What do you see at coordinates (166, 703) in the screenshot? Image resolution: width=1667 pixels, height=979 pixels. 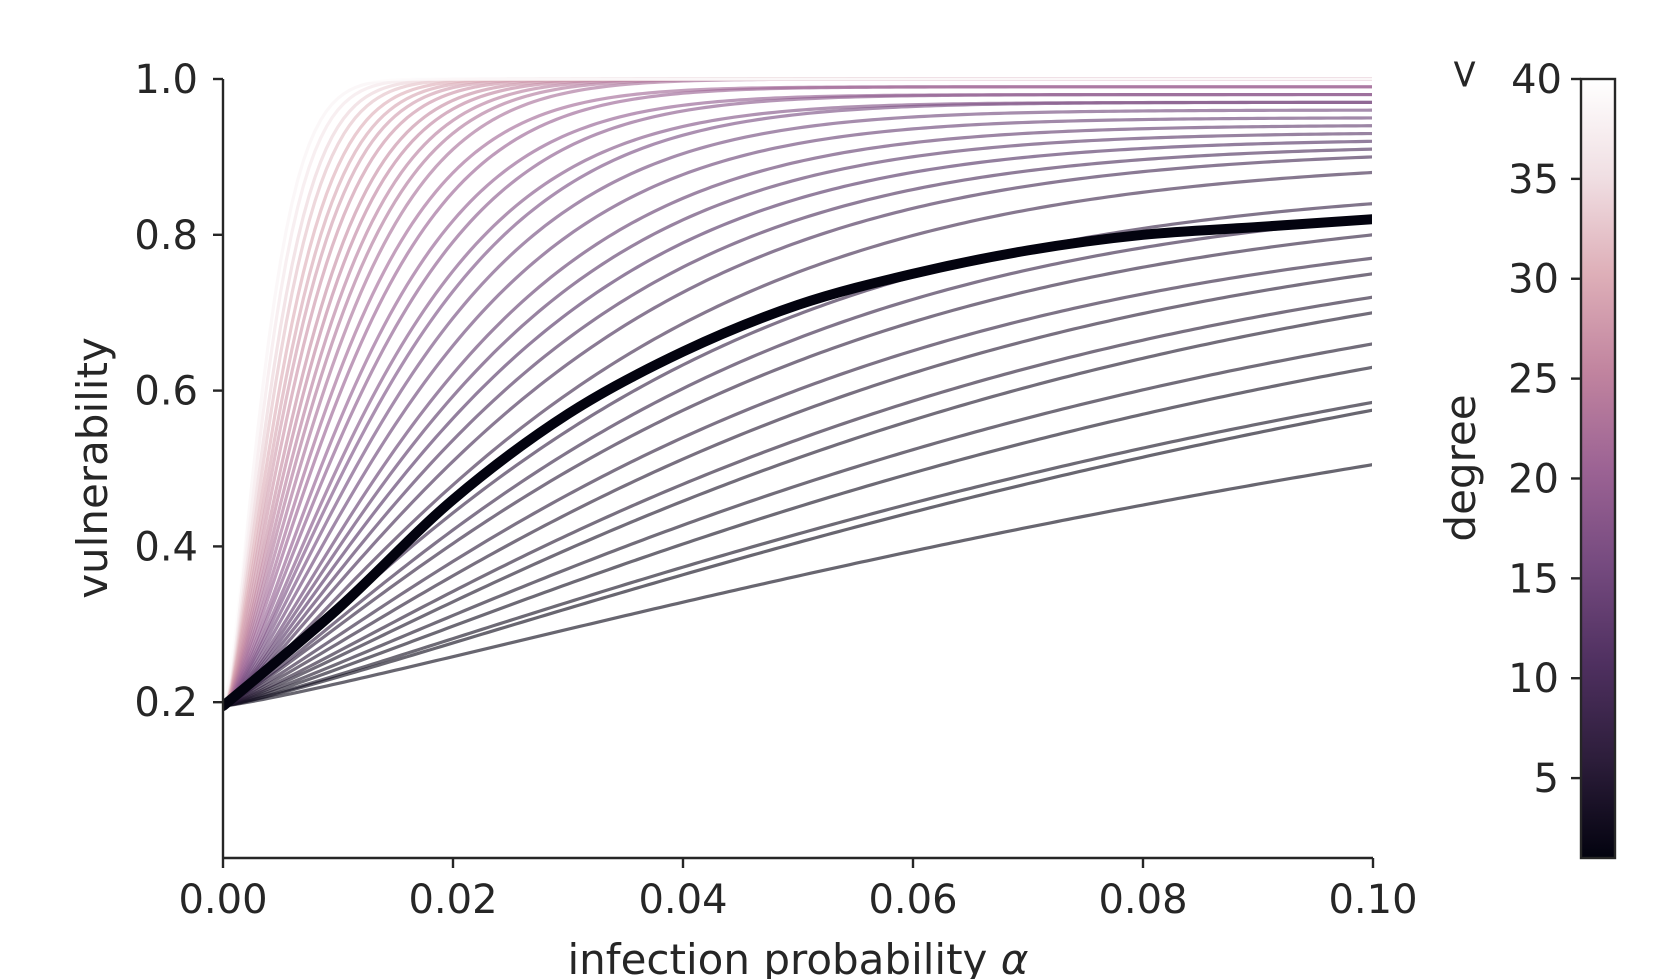 I see `y-tick-label: 0.2` at bounding box center [166, 703].